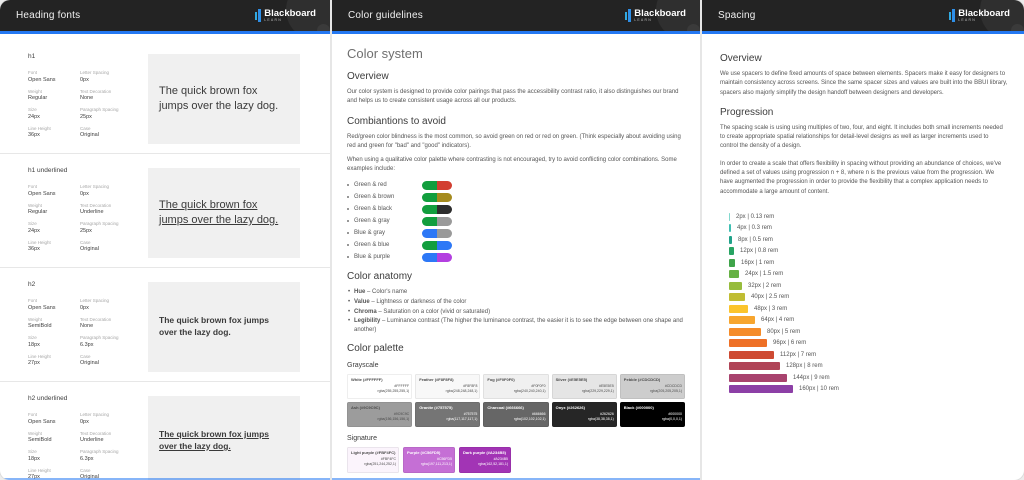 This screenshot has width=1024, height=480. Describe the element at coordinates (529, 391) in the screenshot. I see `swatch-rgba: rgba(240,240,240,1)` at that location.